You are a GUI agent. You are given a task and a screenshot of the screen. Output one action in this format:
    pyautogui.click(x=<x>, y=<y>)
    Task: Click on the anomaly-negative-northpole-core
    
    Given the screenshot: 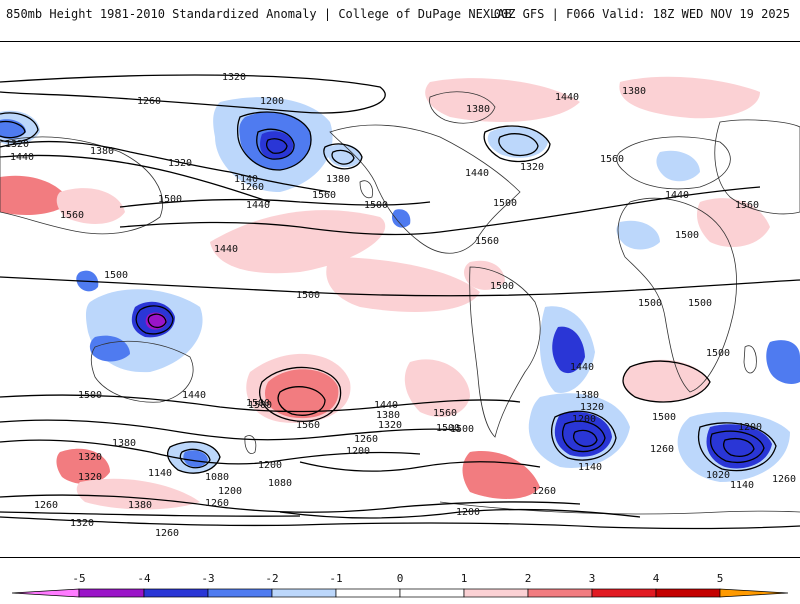 What is the action you would take?
    pyautogui.click(x=13, y=129)
    